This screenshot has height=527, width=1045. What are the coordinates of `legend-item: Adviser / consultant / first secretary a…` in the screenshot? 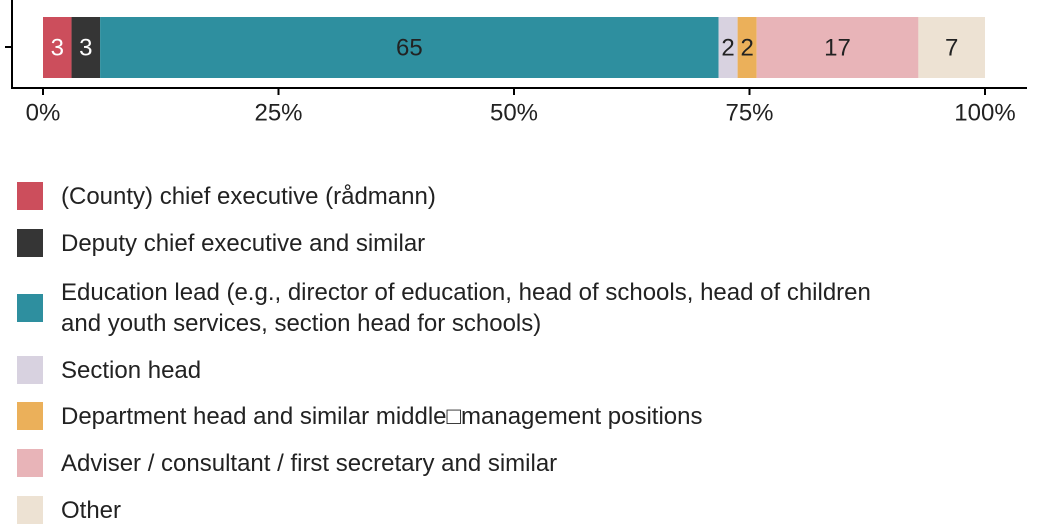 It's located at (287, 463).